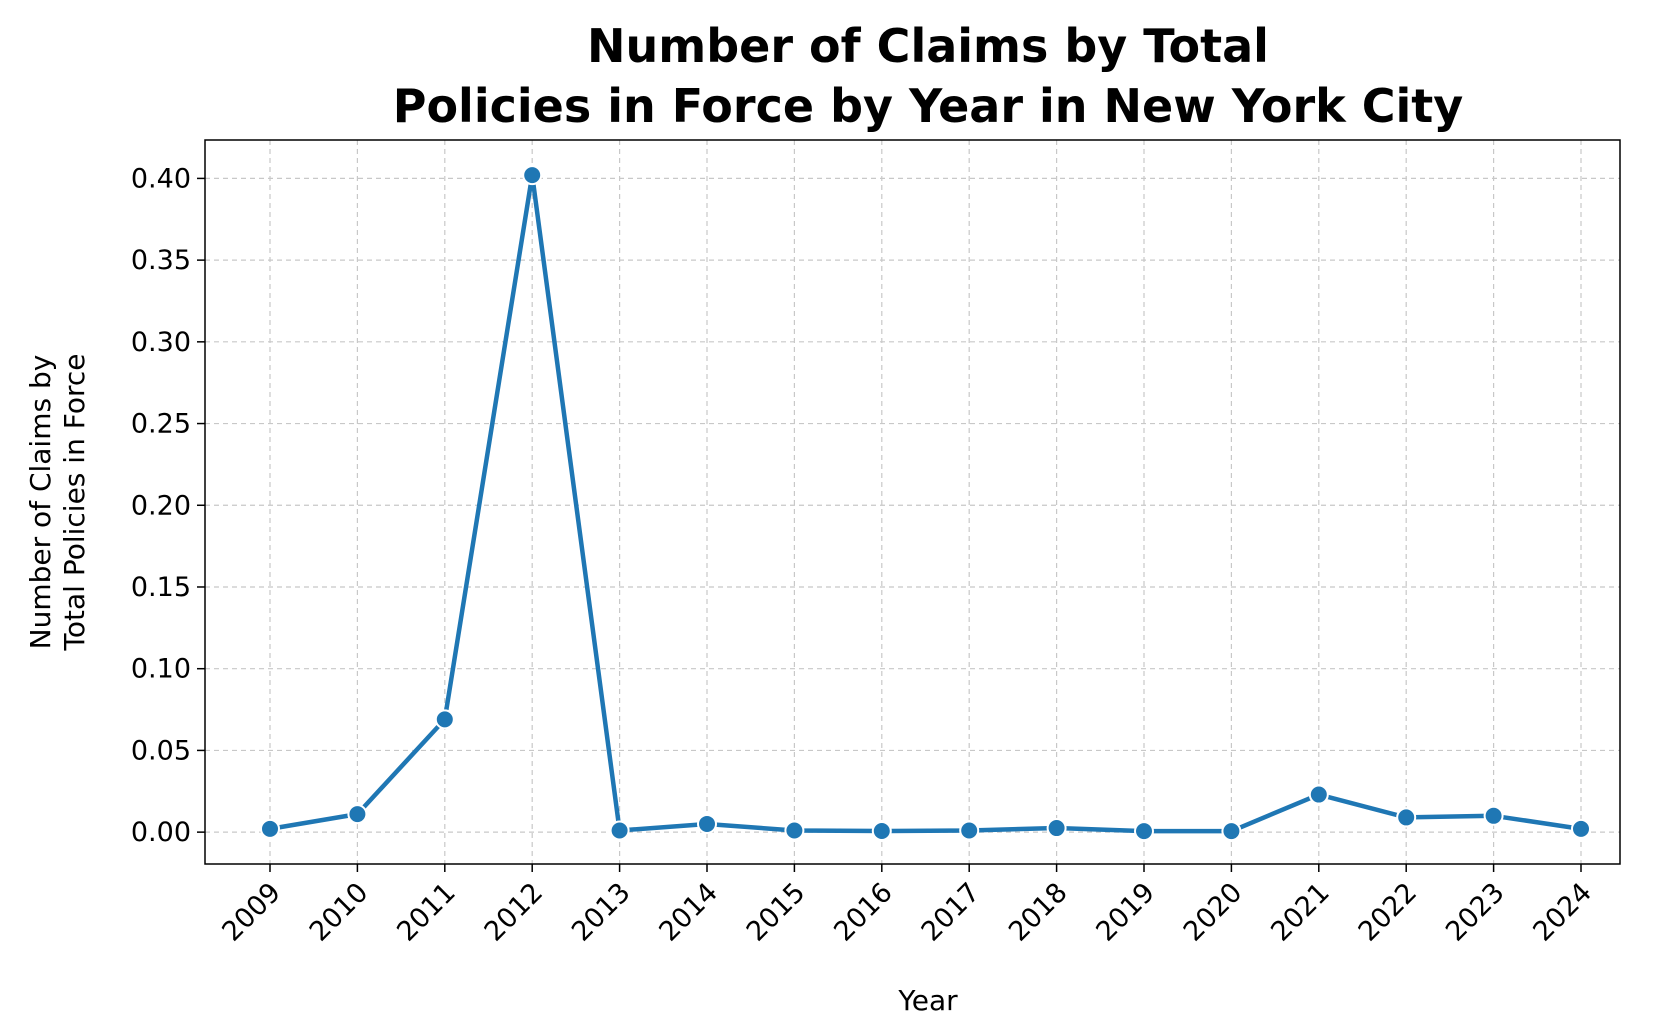  I want to click on y-axis-label-line-1: Number of Claims by, so click(40, 502).